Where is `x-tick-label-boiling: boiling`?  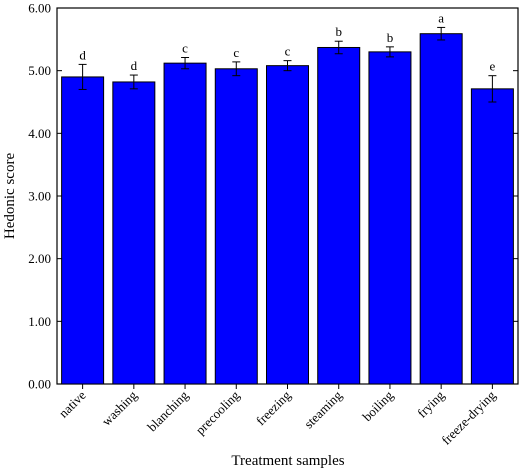
x-tick-label-boiling: boiling is located at coordinates (377, 405).